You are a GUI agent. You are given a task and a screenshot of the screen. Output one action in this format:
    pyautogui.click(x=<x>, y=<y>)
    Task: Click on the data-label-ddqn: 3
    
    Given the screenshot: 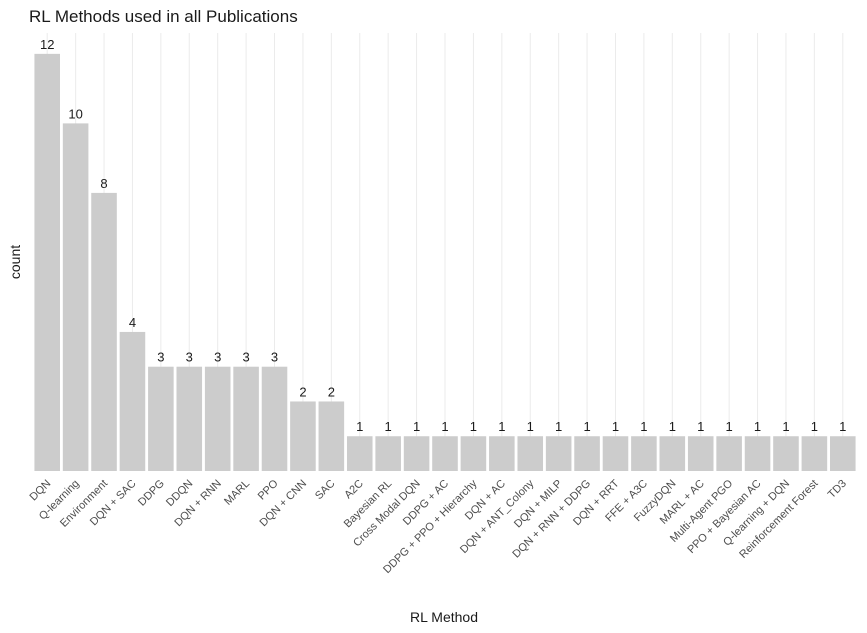 What is the action you would take?
    pyautogui.click(x=189, y=357)
    